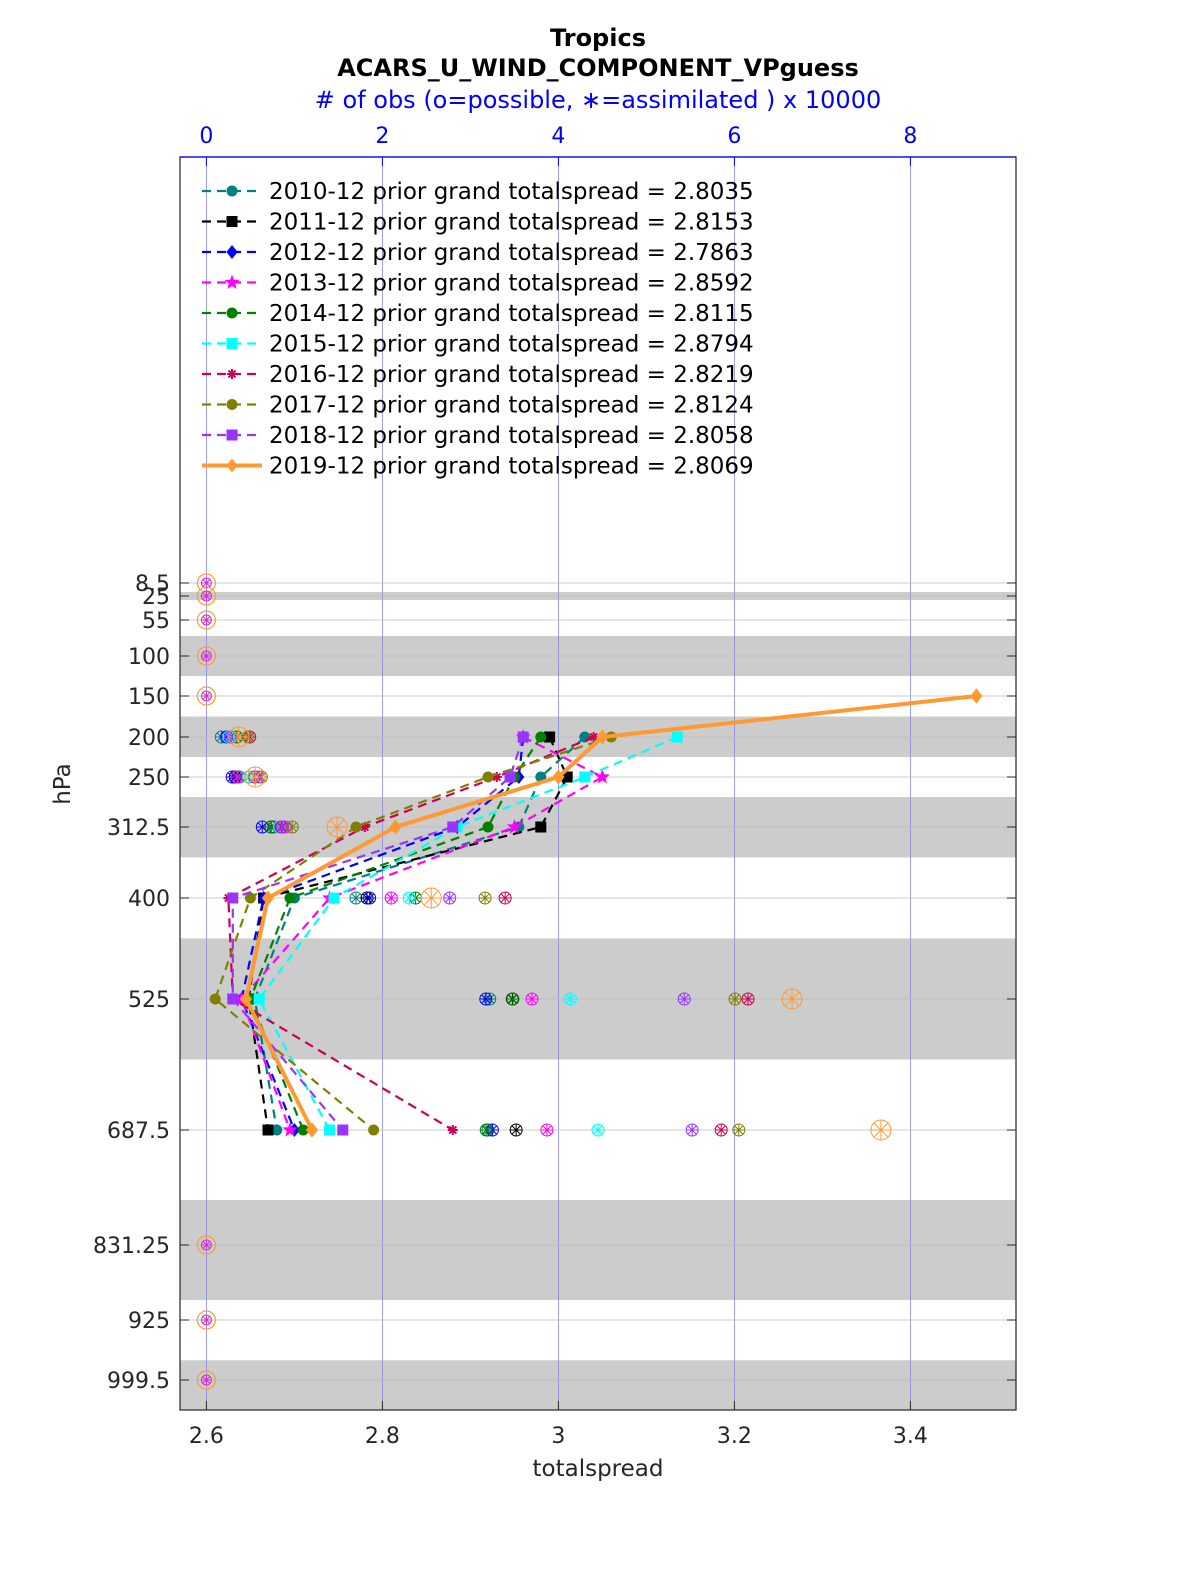 This screenshot has height=1575, width=1200. What do you see at coordinates (511, 345) in the screenshot?
I see `legend-label: 2015-12 prior grand totalspread = 2.8794` at bounding box center [511, 345].